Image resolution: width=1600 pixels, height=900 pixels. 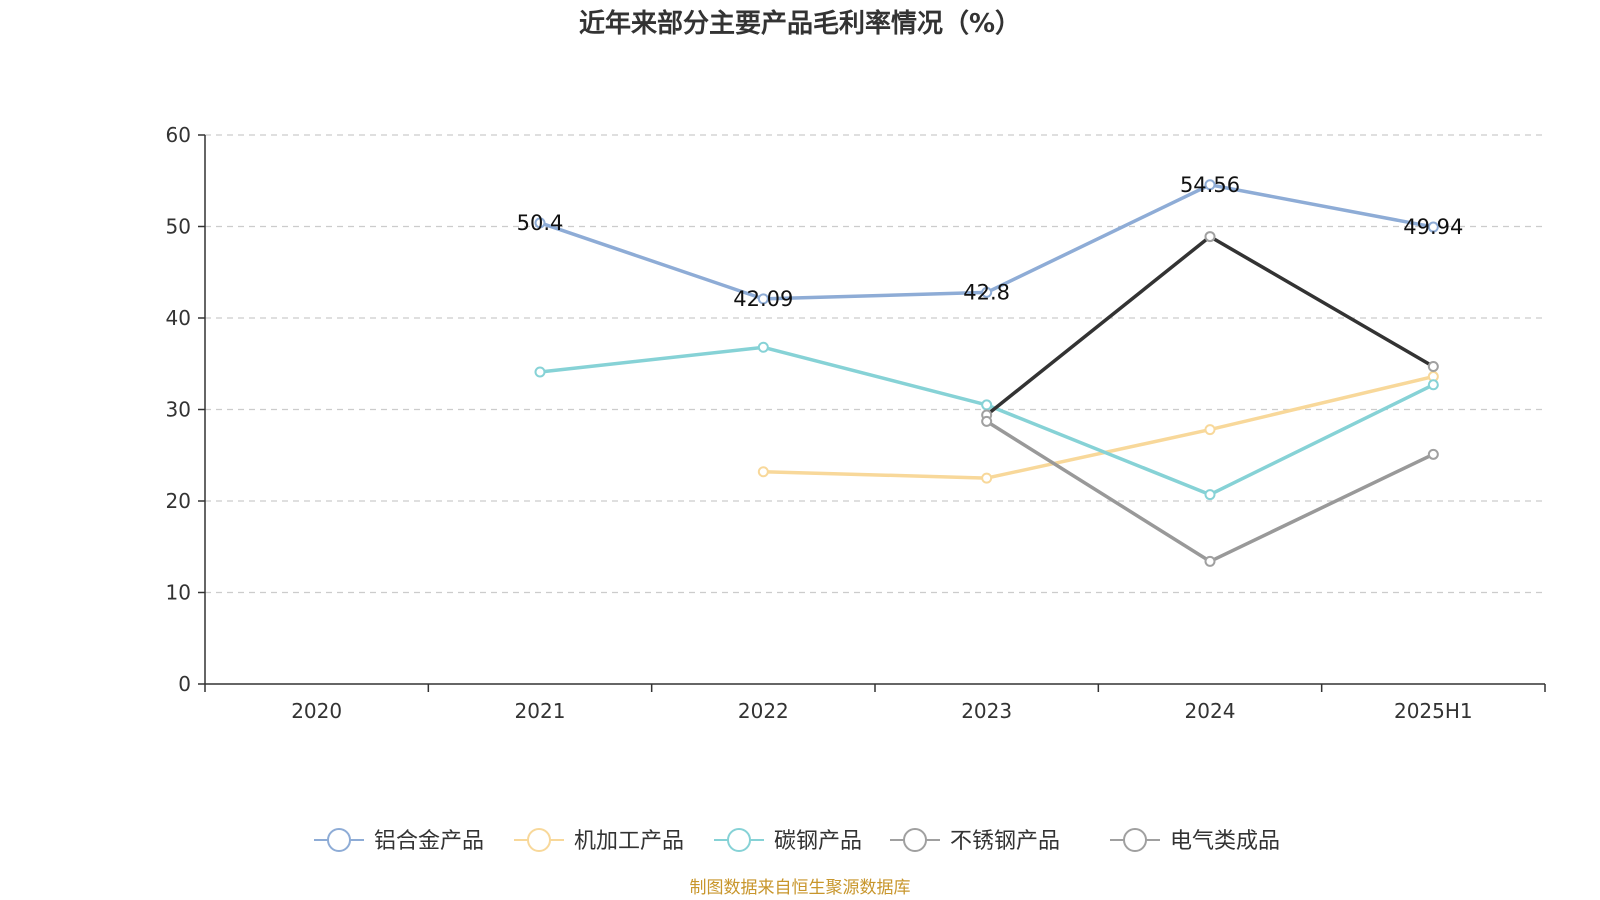 What do you see at coordinates (184, 684) in the screenshot?
I see `y-tick-label: 0` at bounding box center [184, 684].